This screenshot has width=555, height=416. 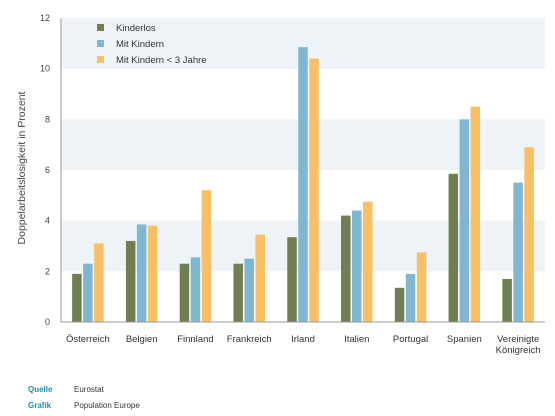 I want to click on x-tick-label-line: Königreich, so click(x=518, y=350).